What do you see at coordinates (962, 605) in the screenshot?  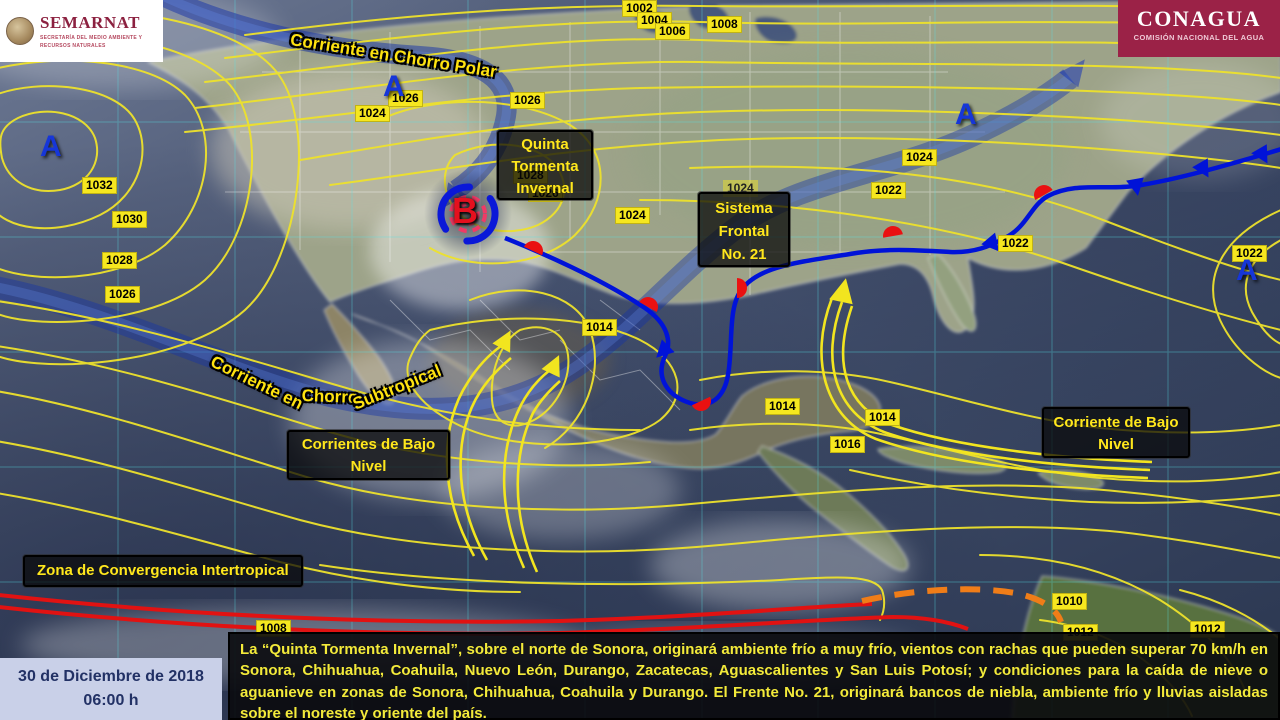 I see `trough-dashed-line` at bounding box center [962, 605].